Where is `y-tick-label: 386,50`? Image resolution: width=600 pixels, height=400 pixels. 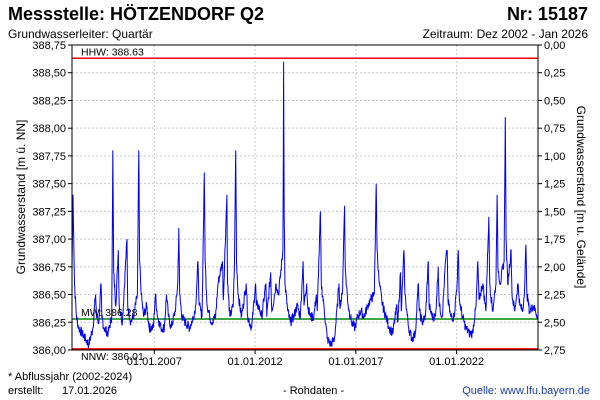 y-tick-label: 386,50 is located at coordinates (49, 296).